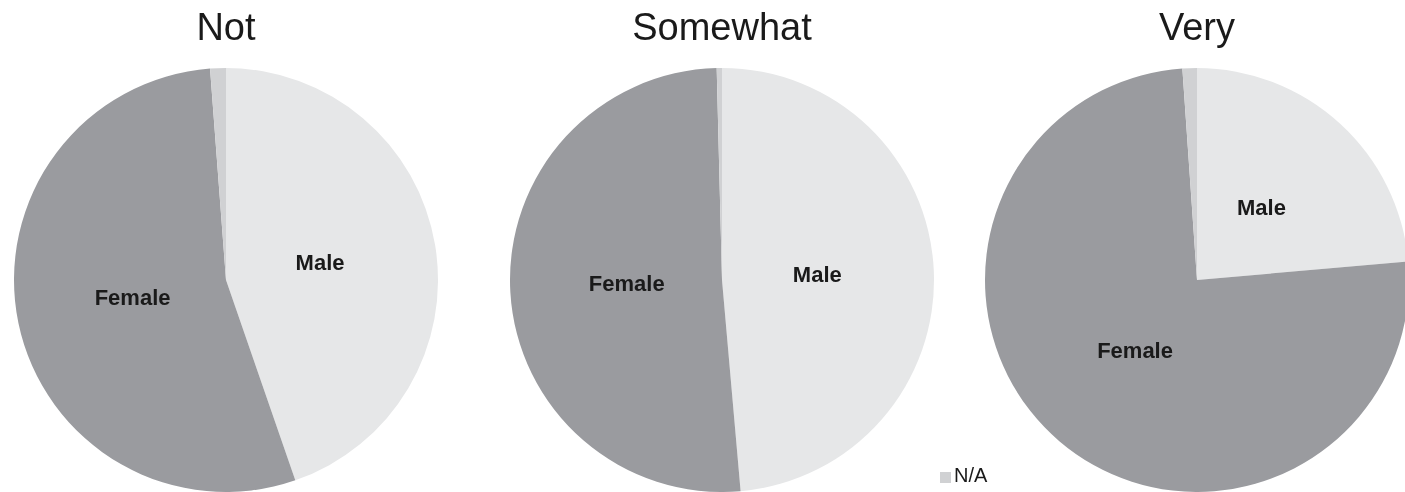 This screenshot has height=492, width=1405. I want to click on chart-title: Very, so click(1197, 27).